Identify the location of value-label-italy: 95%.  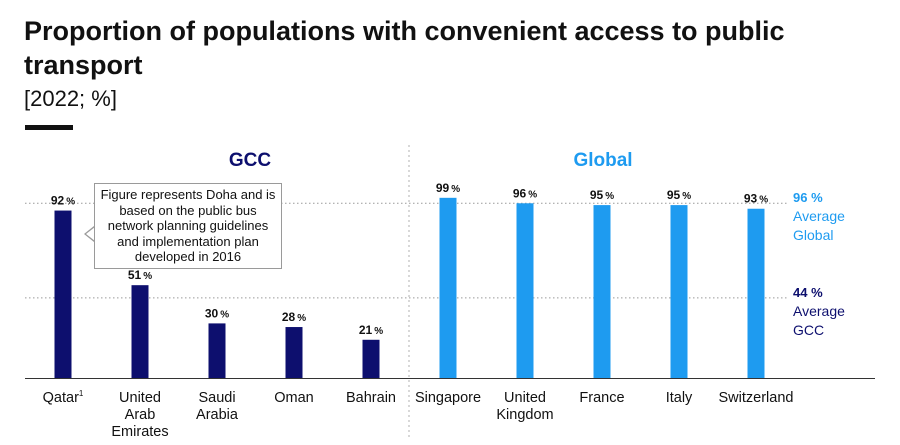
(679, 195).